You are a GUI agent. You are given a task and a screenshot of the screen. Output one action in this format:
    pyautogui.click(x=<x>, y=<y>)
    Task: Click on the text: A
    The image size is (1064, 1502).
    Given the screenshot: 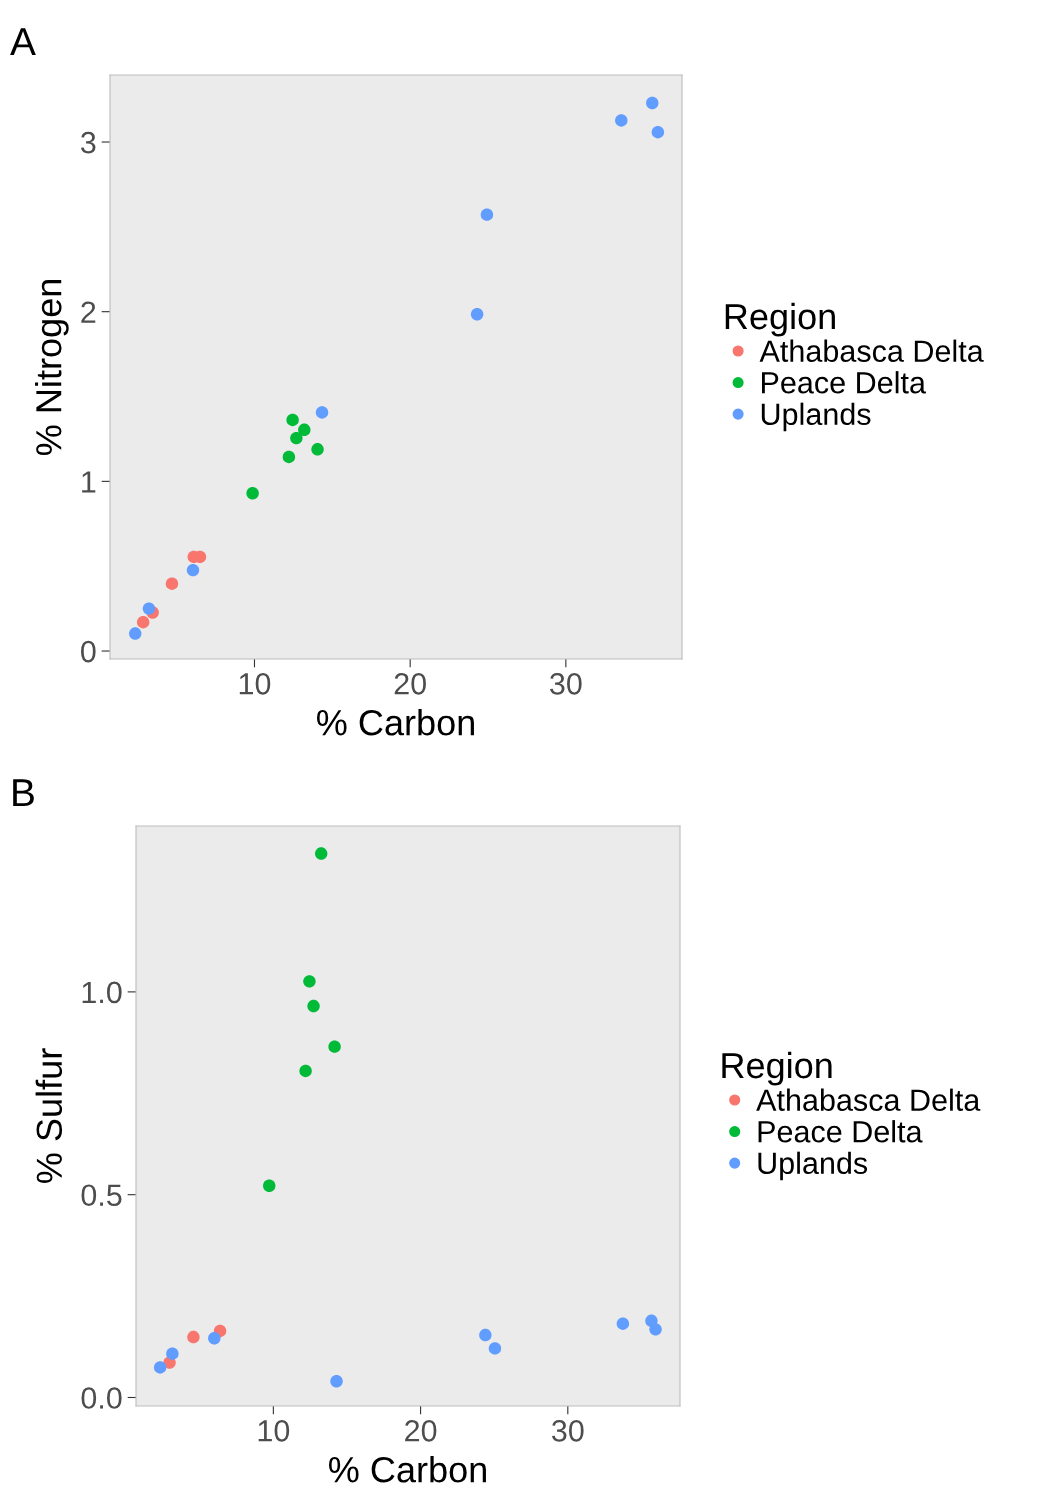 What is the action you would take?
    pyautogui.click(x=23, y=42)
    